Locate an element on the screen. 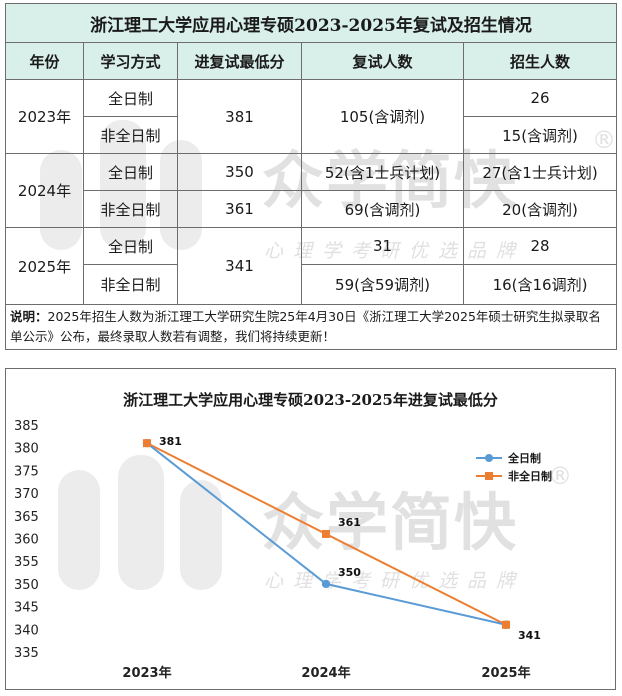  year-2025: 2025年 is located at coordinates (44, 266).